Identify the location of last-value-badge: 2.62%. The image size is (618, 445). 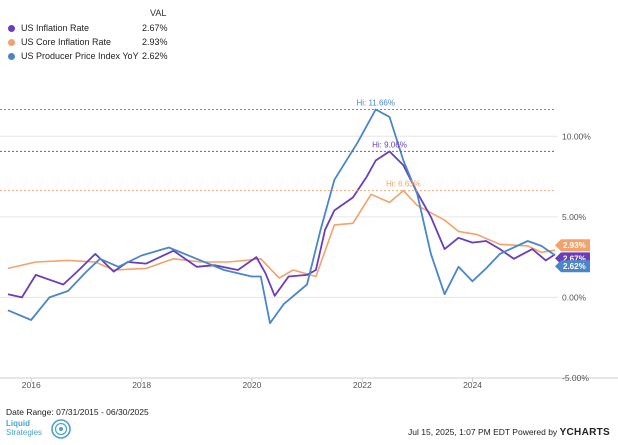
(572, 266).